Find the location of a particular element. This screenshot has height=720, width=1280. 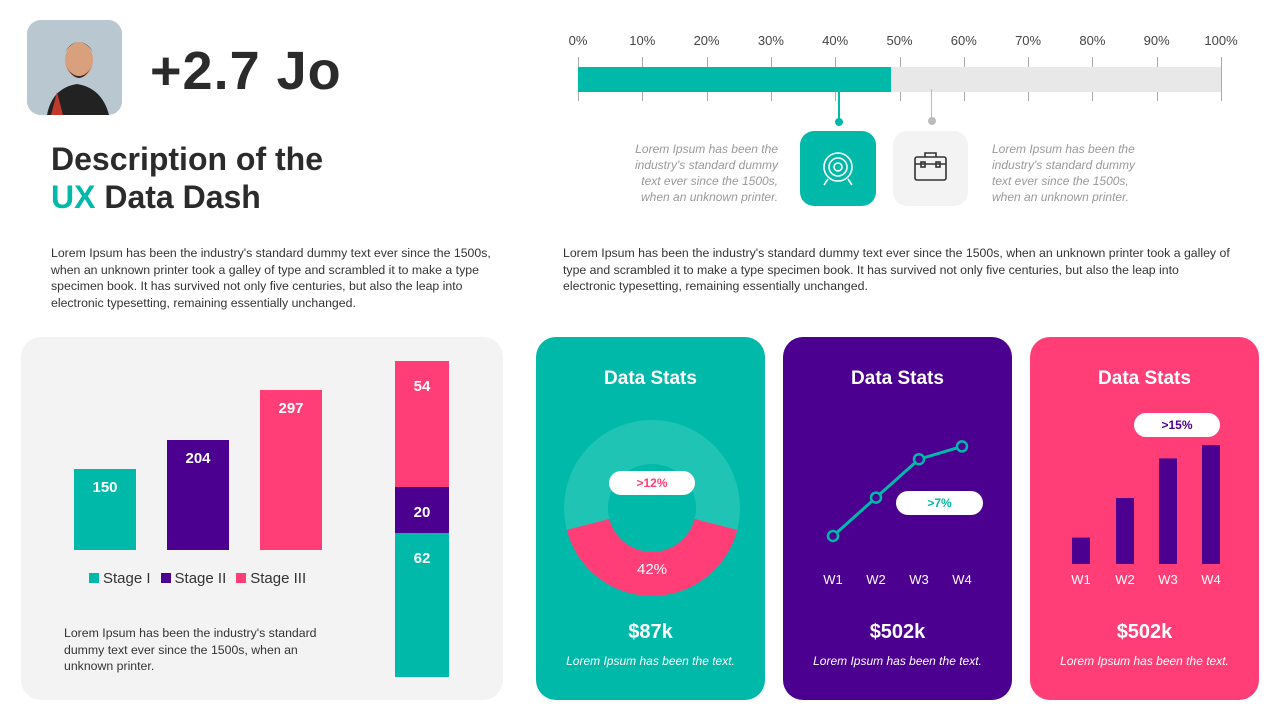

page-title: Description of the UX Data Dash is located at coordinates (187, 178).